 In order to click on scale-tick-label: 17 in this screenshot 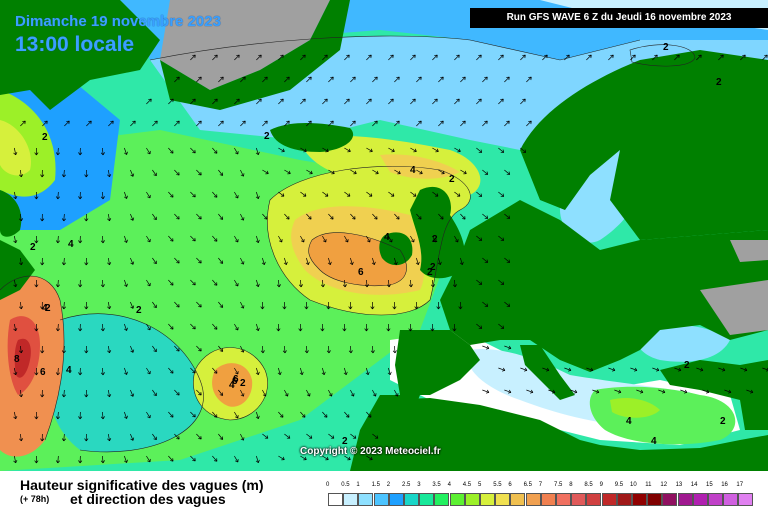, I will do `click(740, 485)`.